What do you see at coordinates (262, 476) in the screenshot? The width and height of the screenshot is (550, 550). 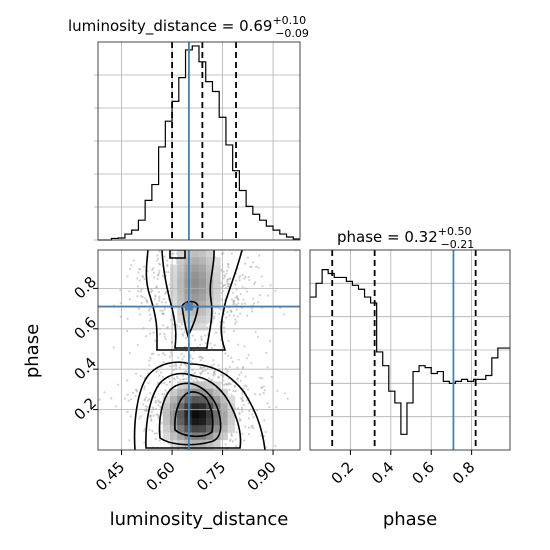 I see `density-xtick-label: 0.90` at bounding box center [262, 476].